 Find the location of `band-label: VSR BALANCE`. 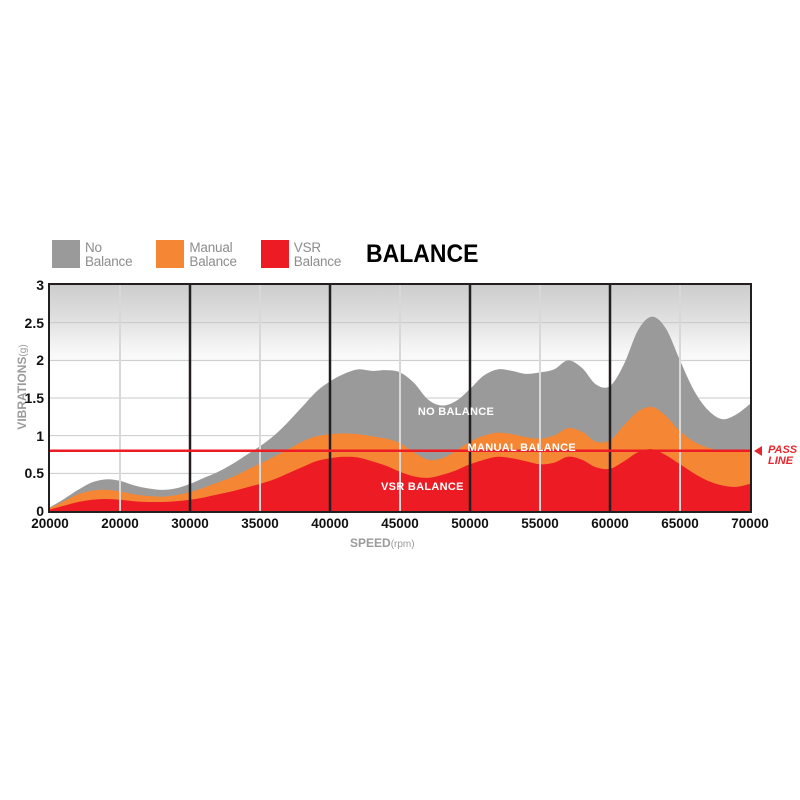

band-label: VSR BALANCE is located at coordinates (422, 487).